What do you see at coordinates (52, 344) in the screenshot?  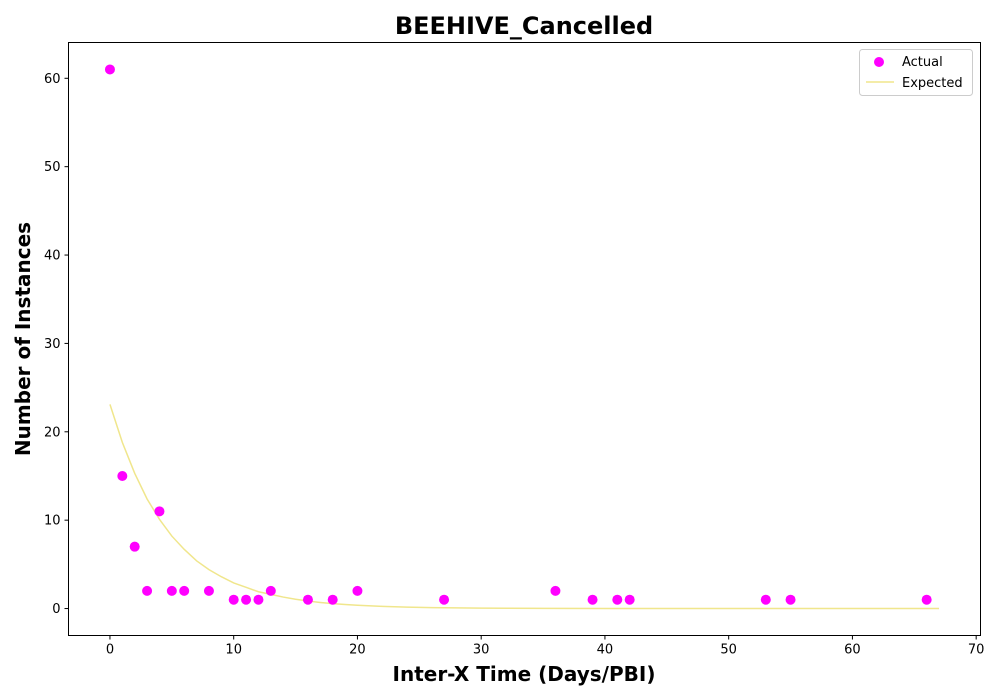 I see `y-tick-label: 30` at bounding box center [52, 344].